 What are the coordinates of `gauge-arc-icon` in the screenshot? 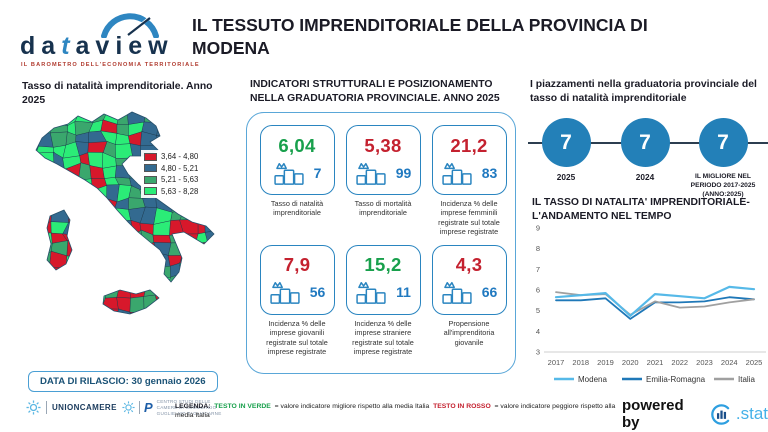 It's located at (130, 25).